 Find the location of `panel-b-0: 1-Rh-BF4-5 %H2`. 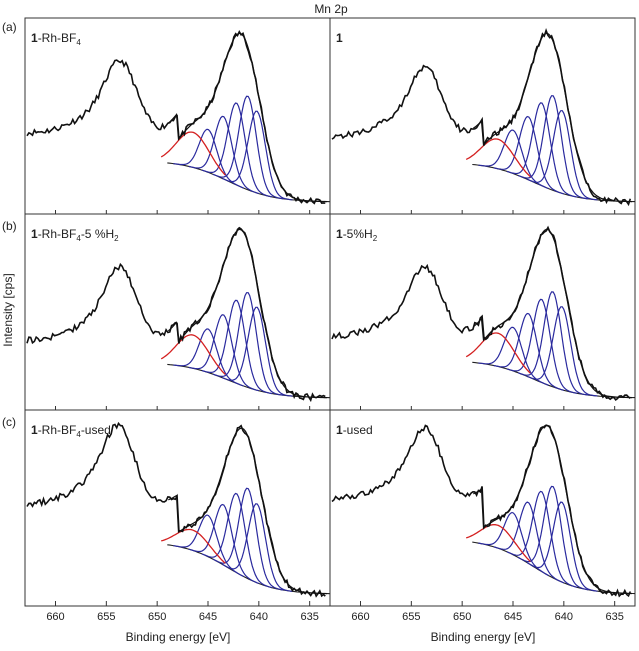

panel-b-0: 1-Rh-BF4-5 %H2 is located at coordinates (177, 312).